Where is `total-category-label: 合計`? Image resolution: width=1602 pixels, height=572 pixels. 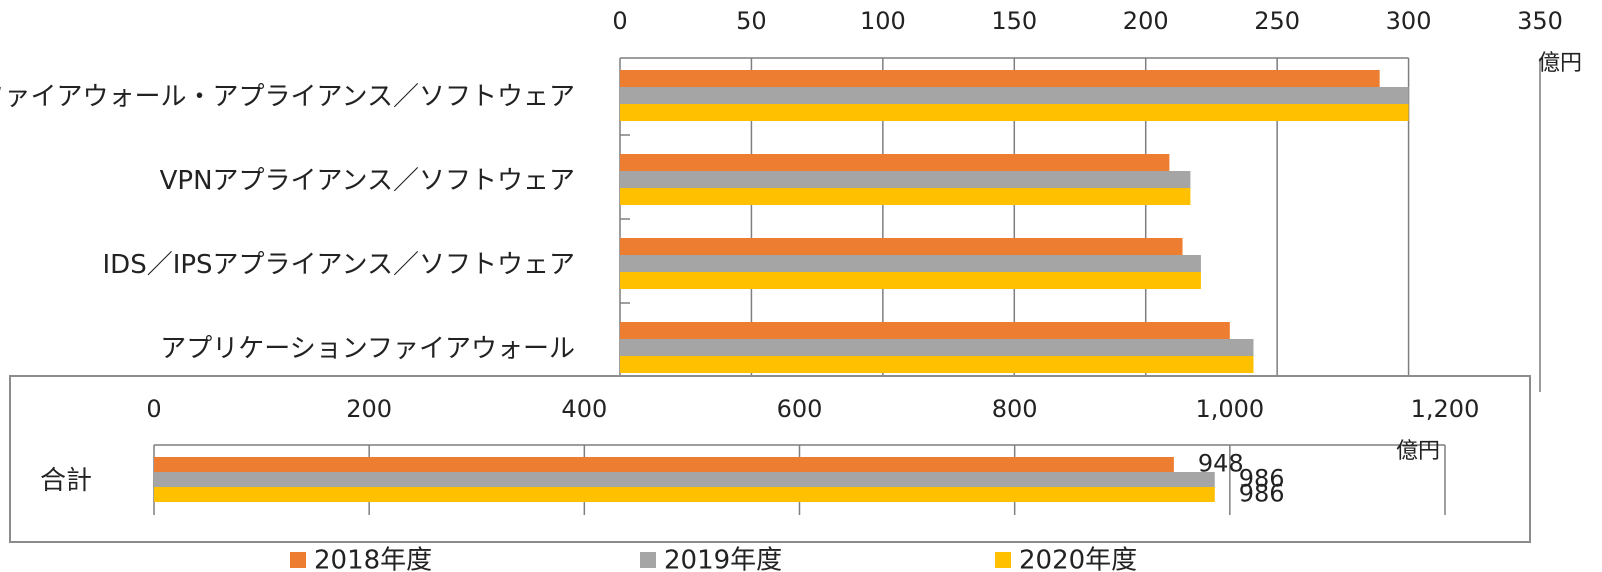
total-category-label: 合計 is located at coordinates (66, 481).